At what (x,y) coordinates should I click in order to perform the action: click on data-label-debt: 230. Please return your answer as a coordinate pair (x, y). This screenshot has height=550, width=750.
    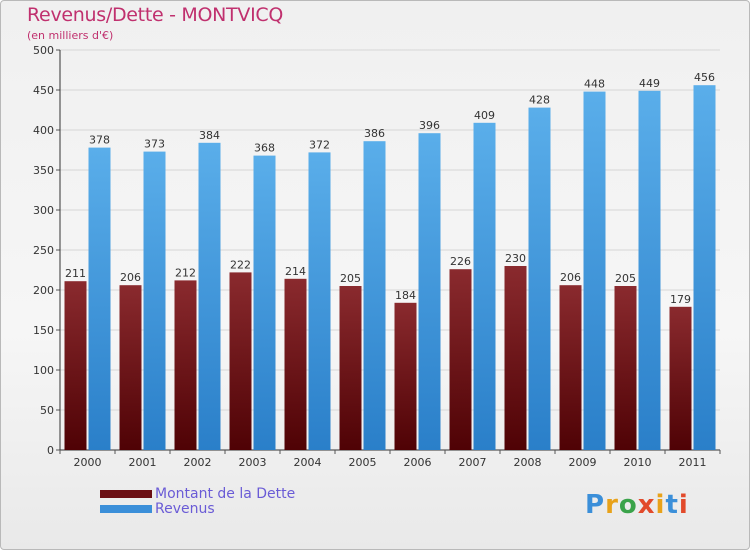
    Looking at the image, I should click on (515, 258).